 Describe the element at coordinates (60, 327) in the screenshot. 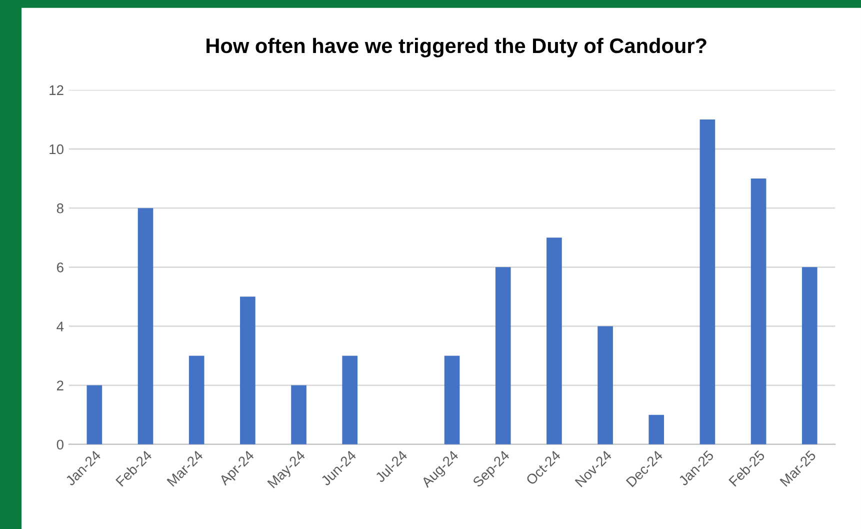

I see `y-tick-label: 4` at that location.